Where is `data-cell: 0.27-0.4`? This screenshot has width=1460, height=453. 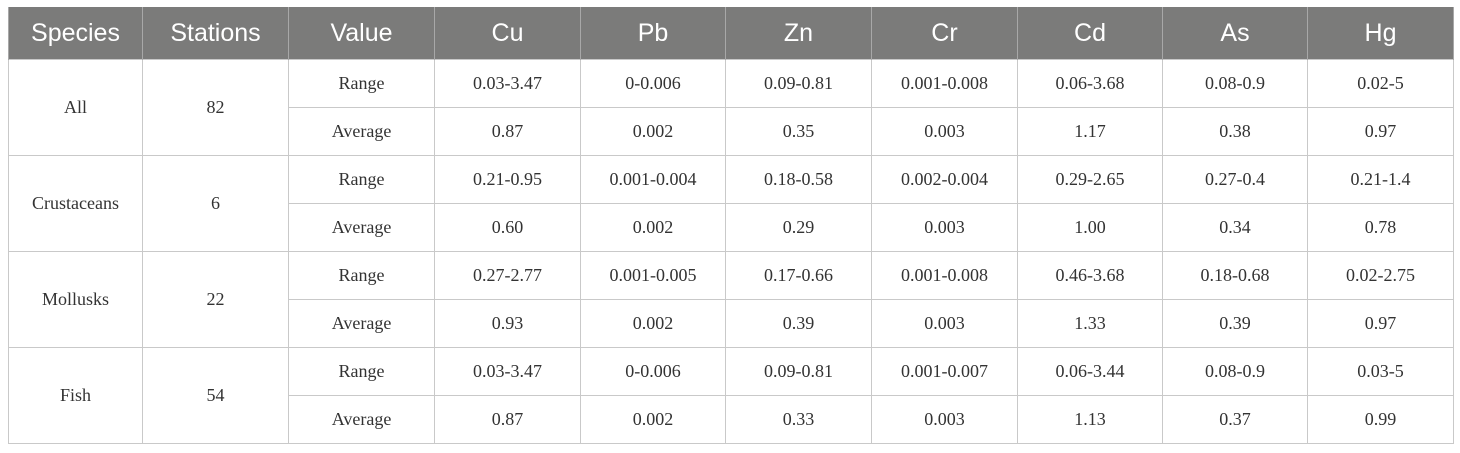
data-cell: 0.27-0.4 is located at coordinates (1235, 179).